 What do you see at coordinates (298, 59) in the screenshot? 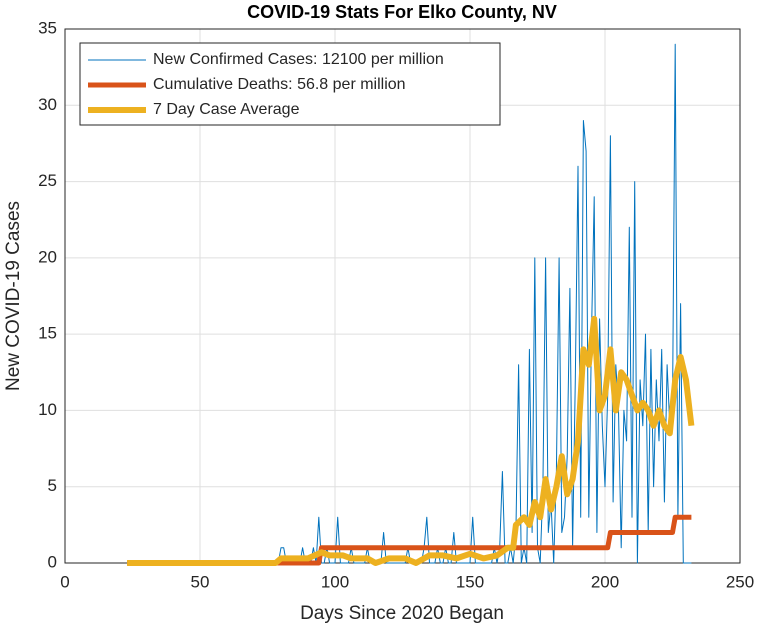
I see `legend-label: New Confirmed Cases: 12100 per million` at bounding box center [298, 59].